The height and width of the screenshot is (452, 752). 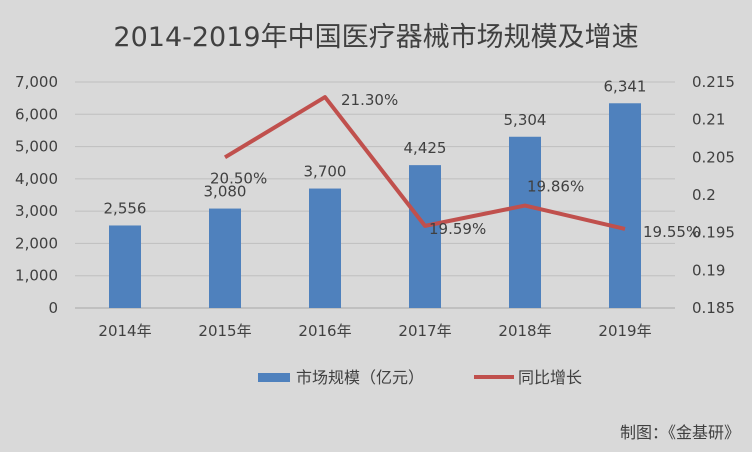 I want to click on x-axis-tick-label: 2015年, so click(x=224, y=331).